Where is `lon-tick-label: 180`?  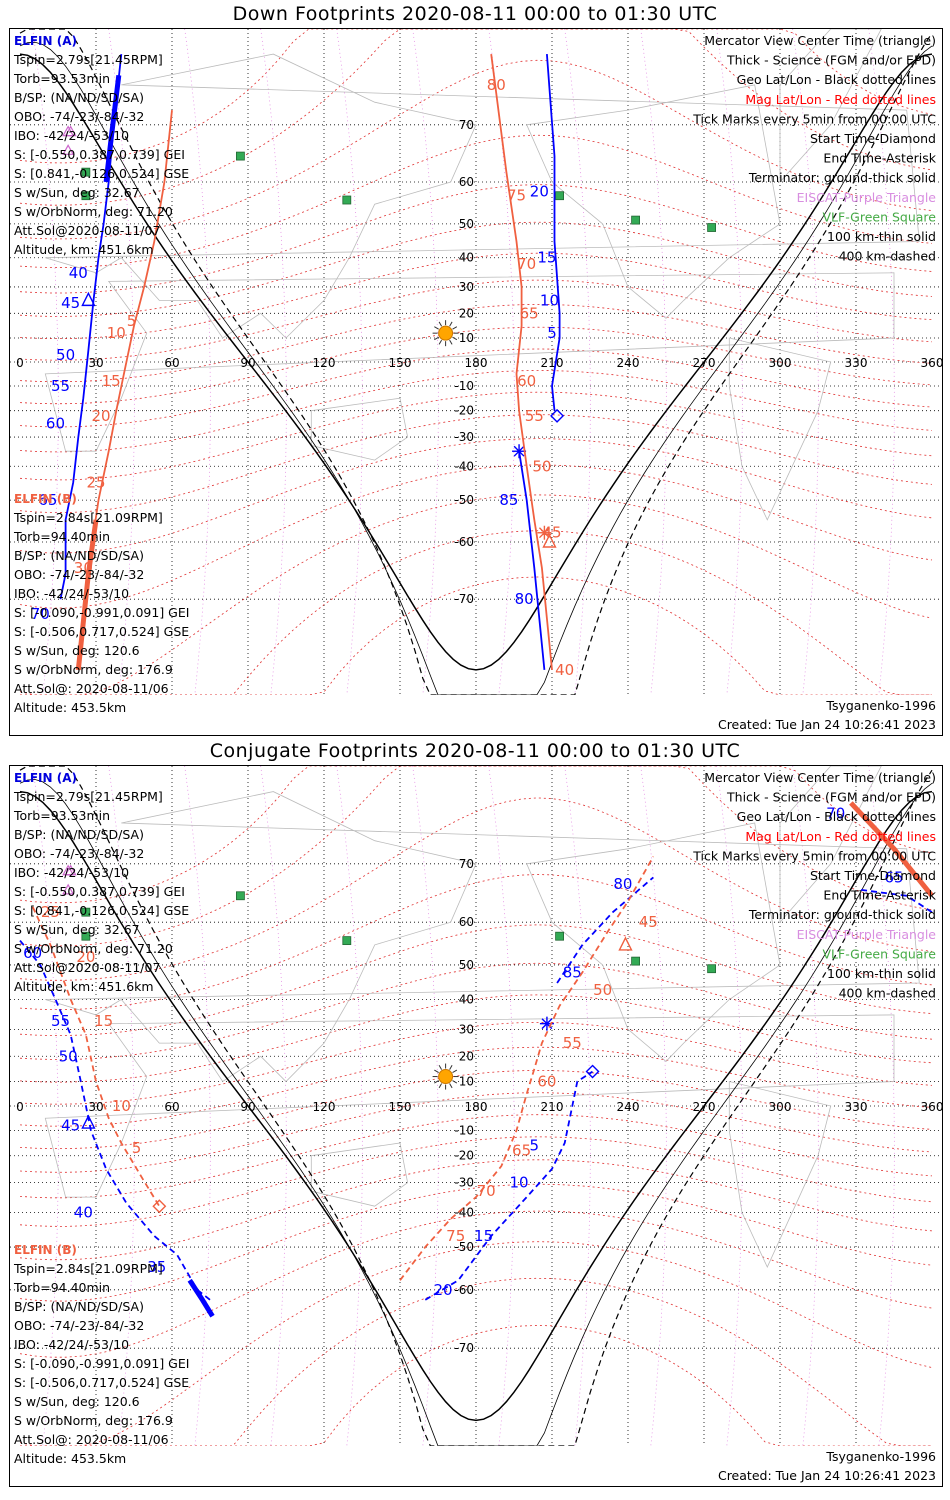
lon-tick-label: 180 is located at coordinates (476, 1107).